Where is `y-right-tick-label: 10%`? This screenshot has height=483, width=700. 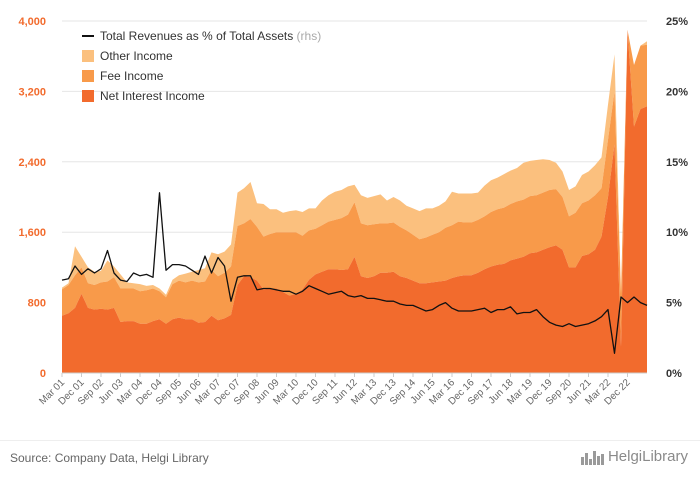
y-right-tick-label: 10% is located at coordinates (677, 233).